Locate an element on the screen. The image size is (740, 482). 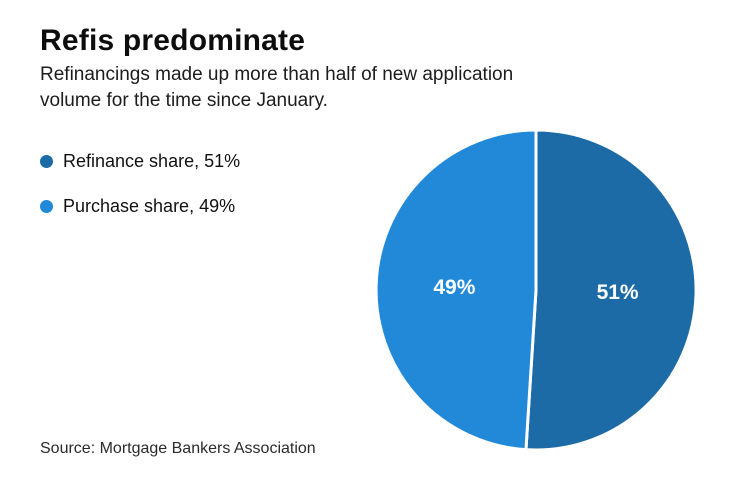
chart-title: Refis predominate is located at coordinates (173, 40).